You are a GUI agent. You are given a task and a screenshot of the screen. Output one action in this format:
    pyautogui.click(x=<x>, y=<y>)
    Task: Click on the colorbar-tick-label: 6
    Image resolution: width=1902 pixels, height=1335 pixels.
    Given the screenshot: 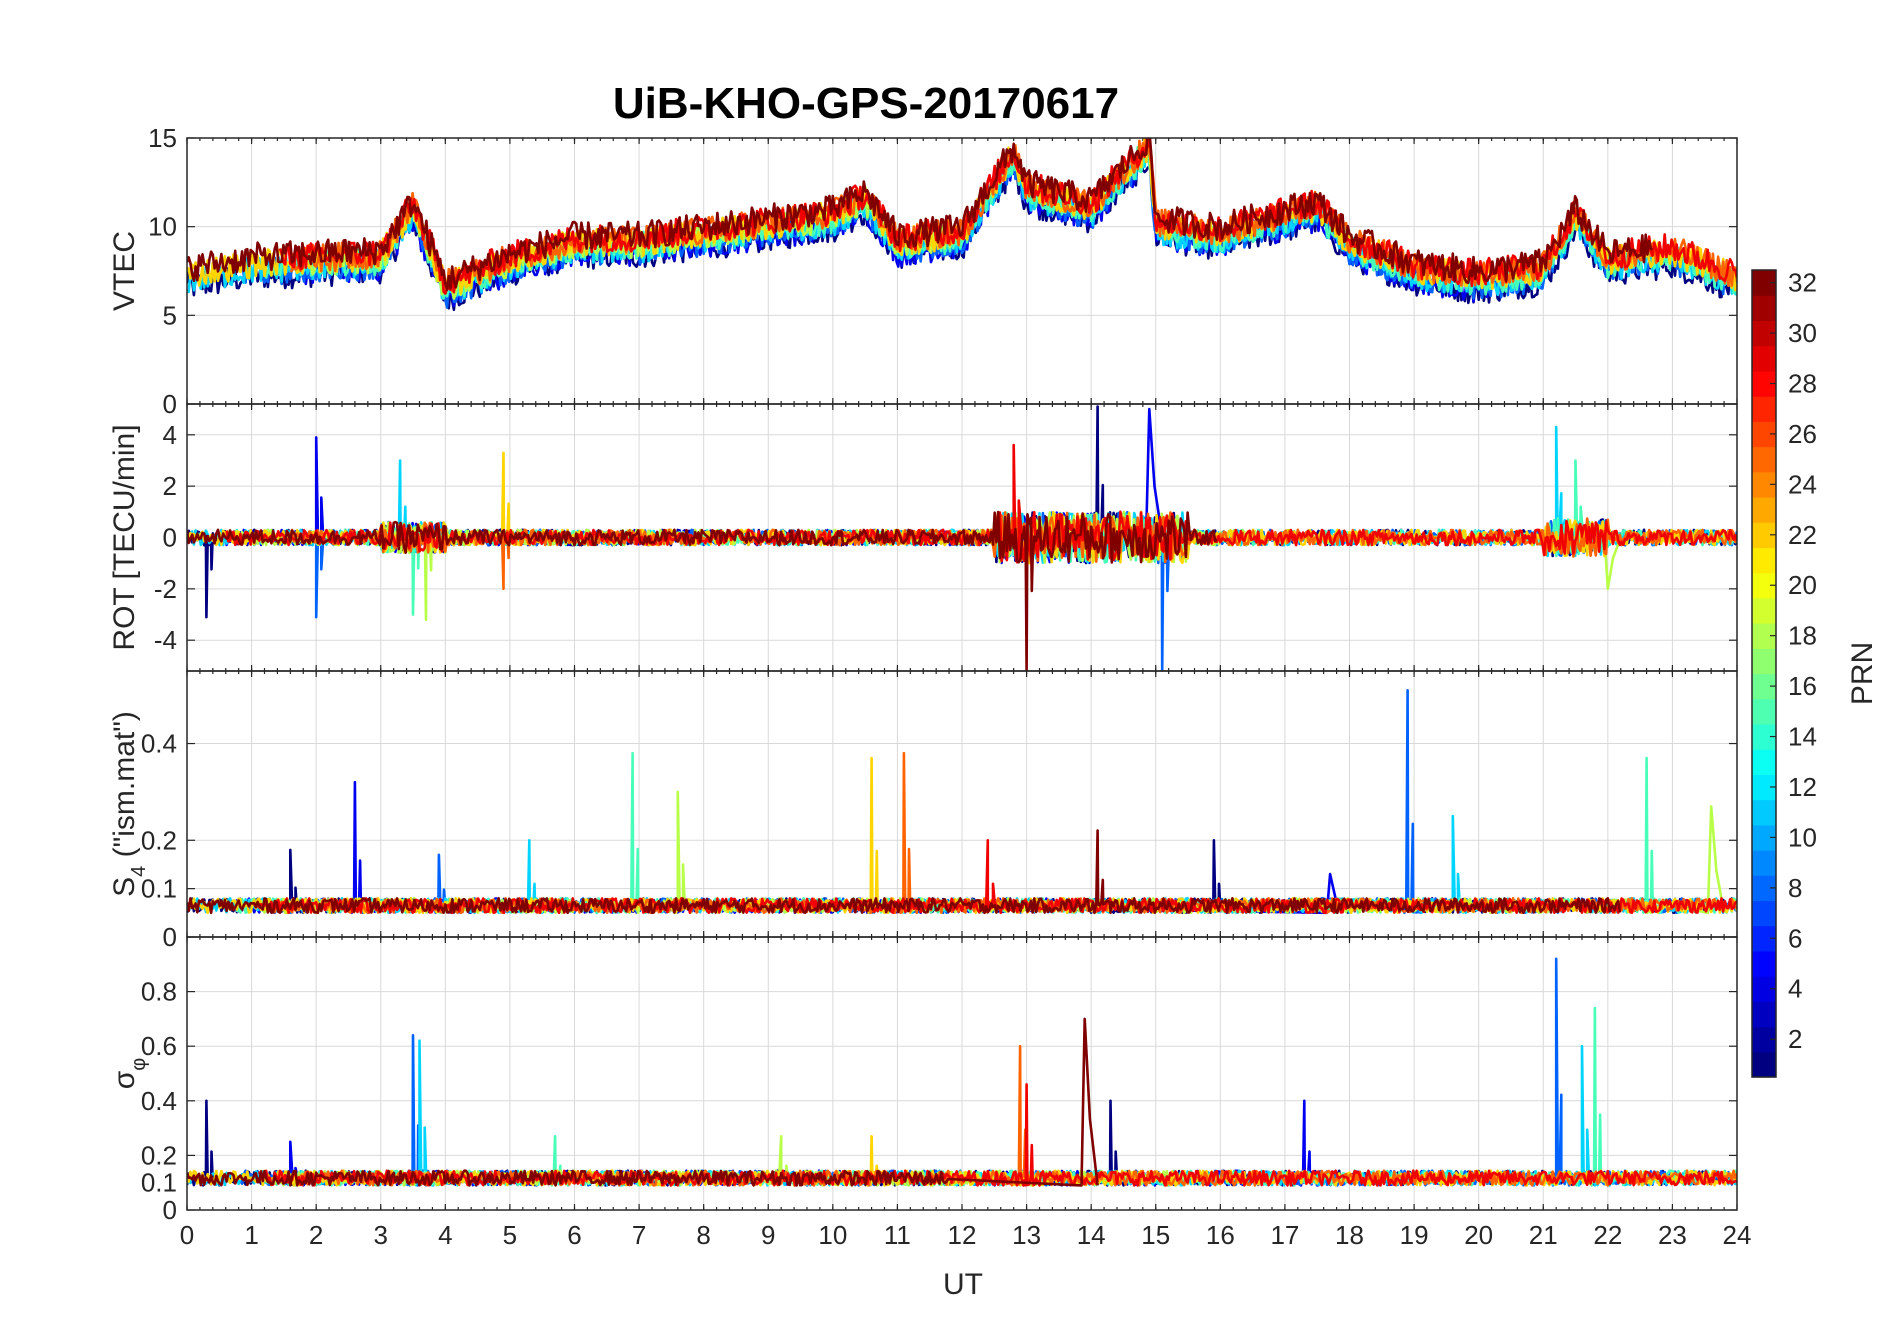 What is the action you would take?
    pyautogui.click(x=1795, y=938)
    